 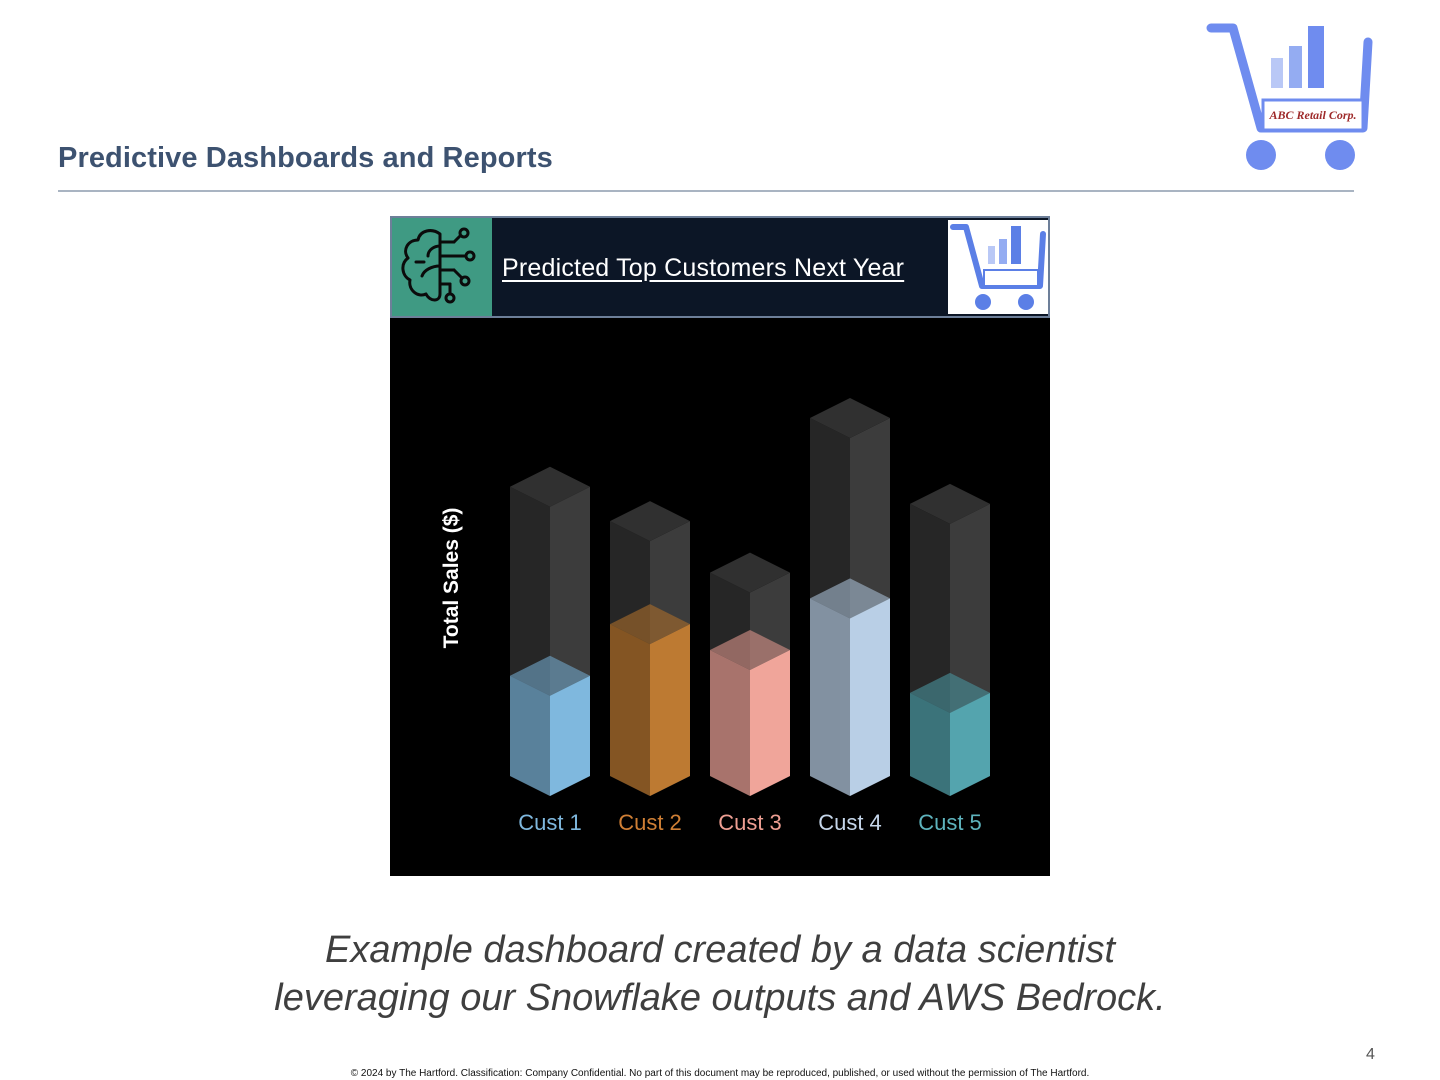 I want to click on page-number: 4, so click(x=1370, y=1054).